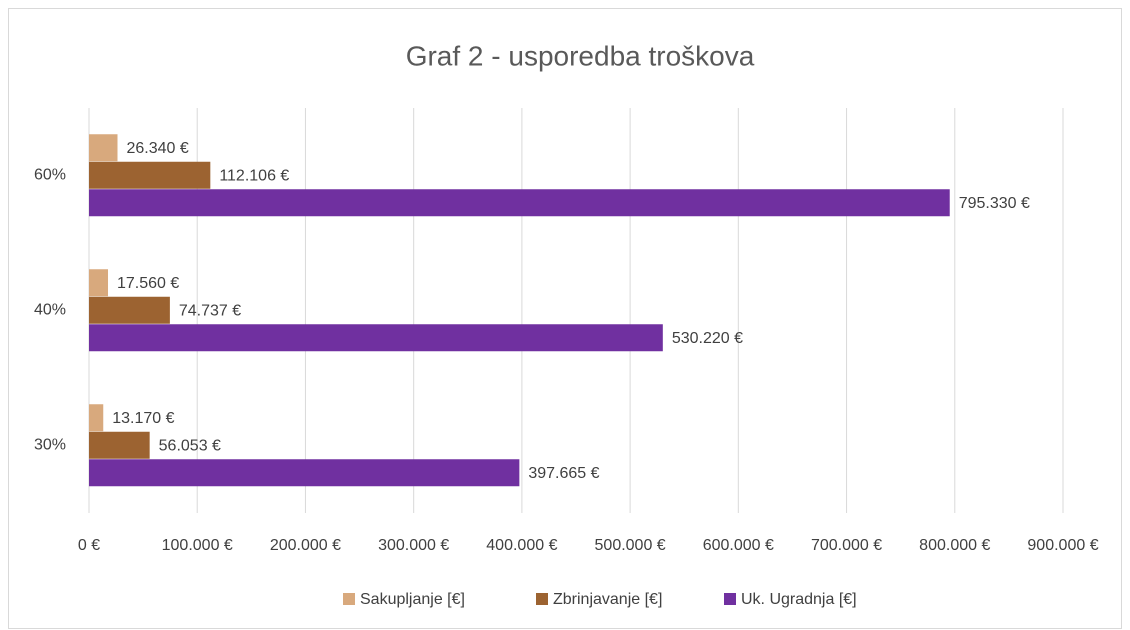 The height and width of the screenshot is (630, 1130). I want to click on value-label: 74.737 €, so click(210, 311).